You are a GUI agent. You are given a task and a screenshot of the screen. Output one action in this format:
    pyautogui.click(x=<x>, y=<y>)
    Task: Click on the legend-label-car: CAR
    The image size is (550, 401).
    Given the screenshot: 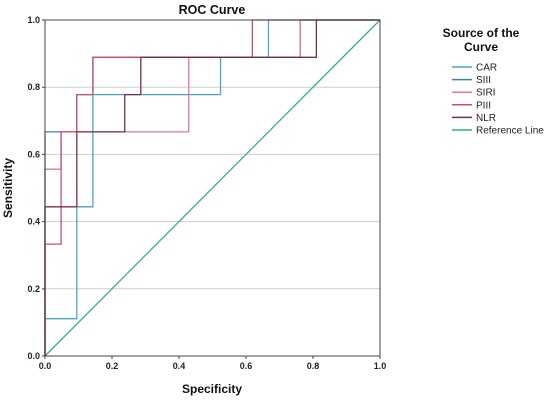 What is the action you would take?
    pyautogui.click(x=486, y=68)
    